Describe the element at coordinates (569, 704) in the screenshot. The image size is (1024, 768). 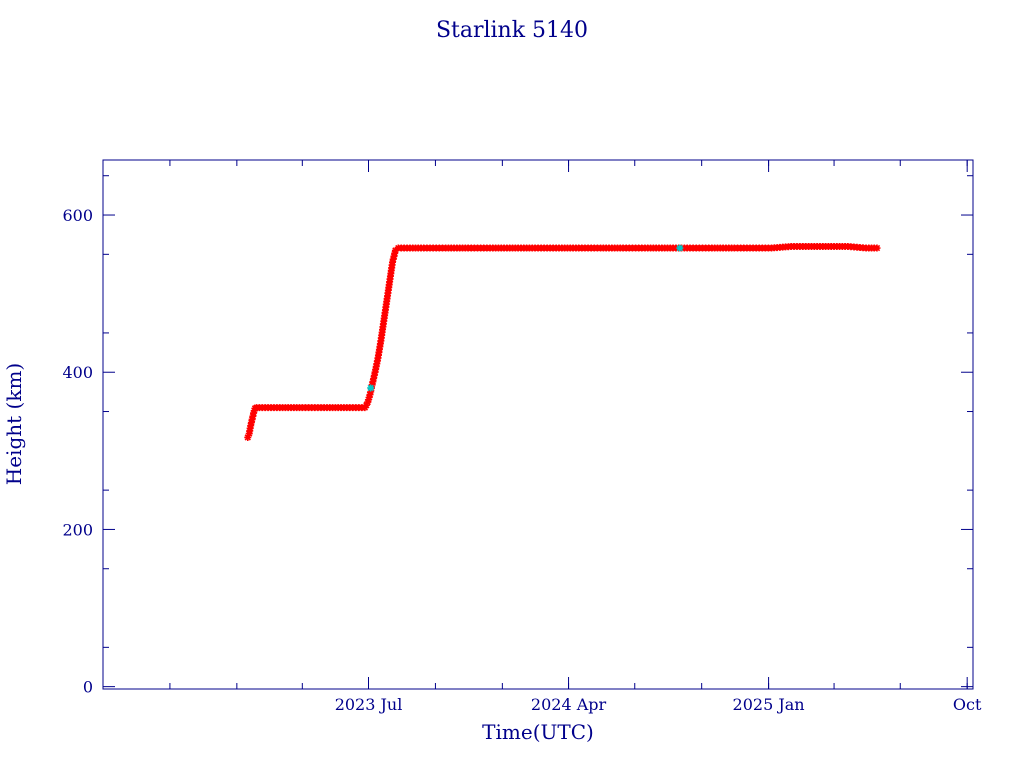
I see `x-tick-label: 2024 Apr` at that location.